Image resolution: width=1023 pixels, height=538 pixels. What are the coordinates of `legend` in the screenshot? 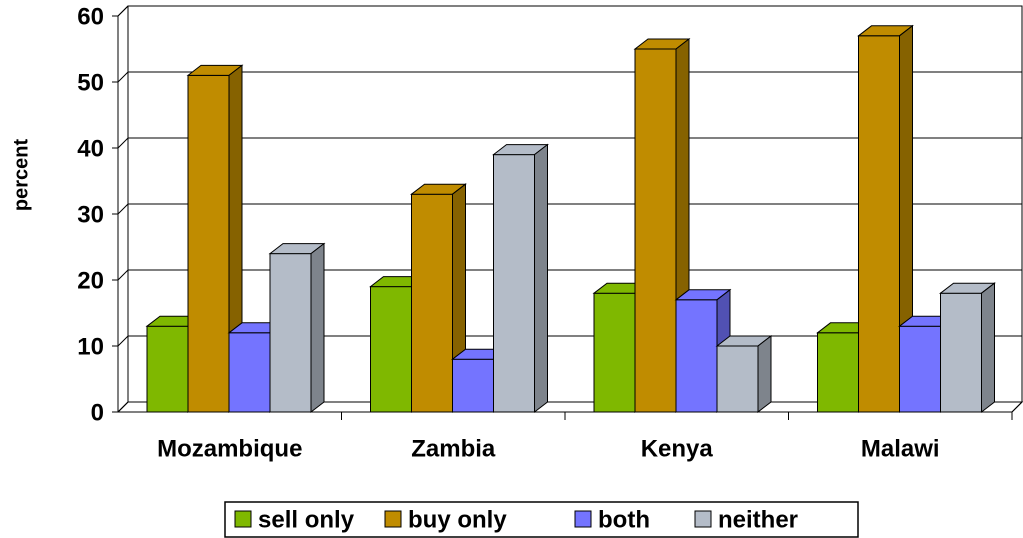 It's located at (541, 519).